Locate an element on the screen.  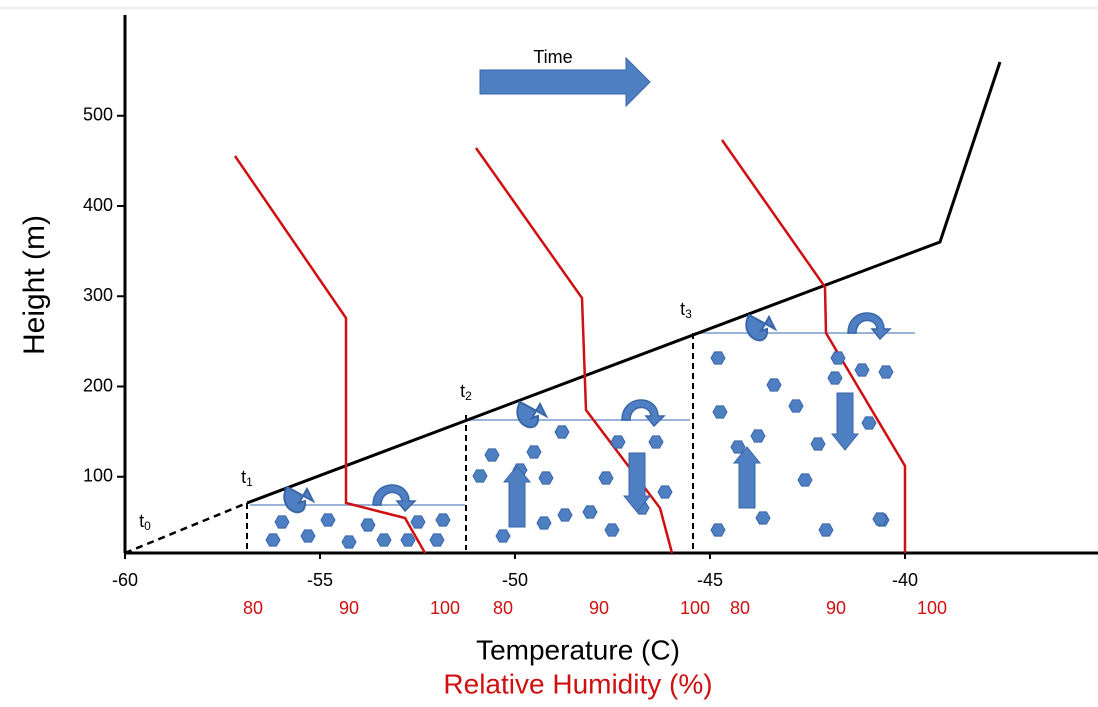
x-tick-label: -45 is located at coordinates (710, 580).